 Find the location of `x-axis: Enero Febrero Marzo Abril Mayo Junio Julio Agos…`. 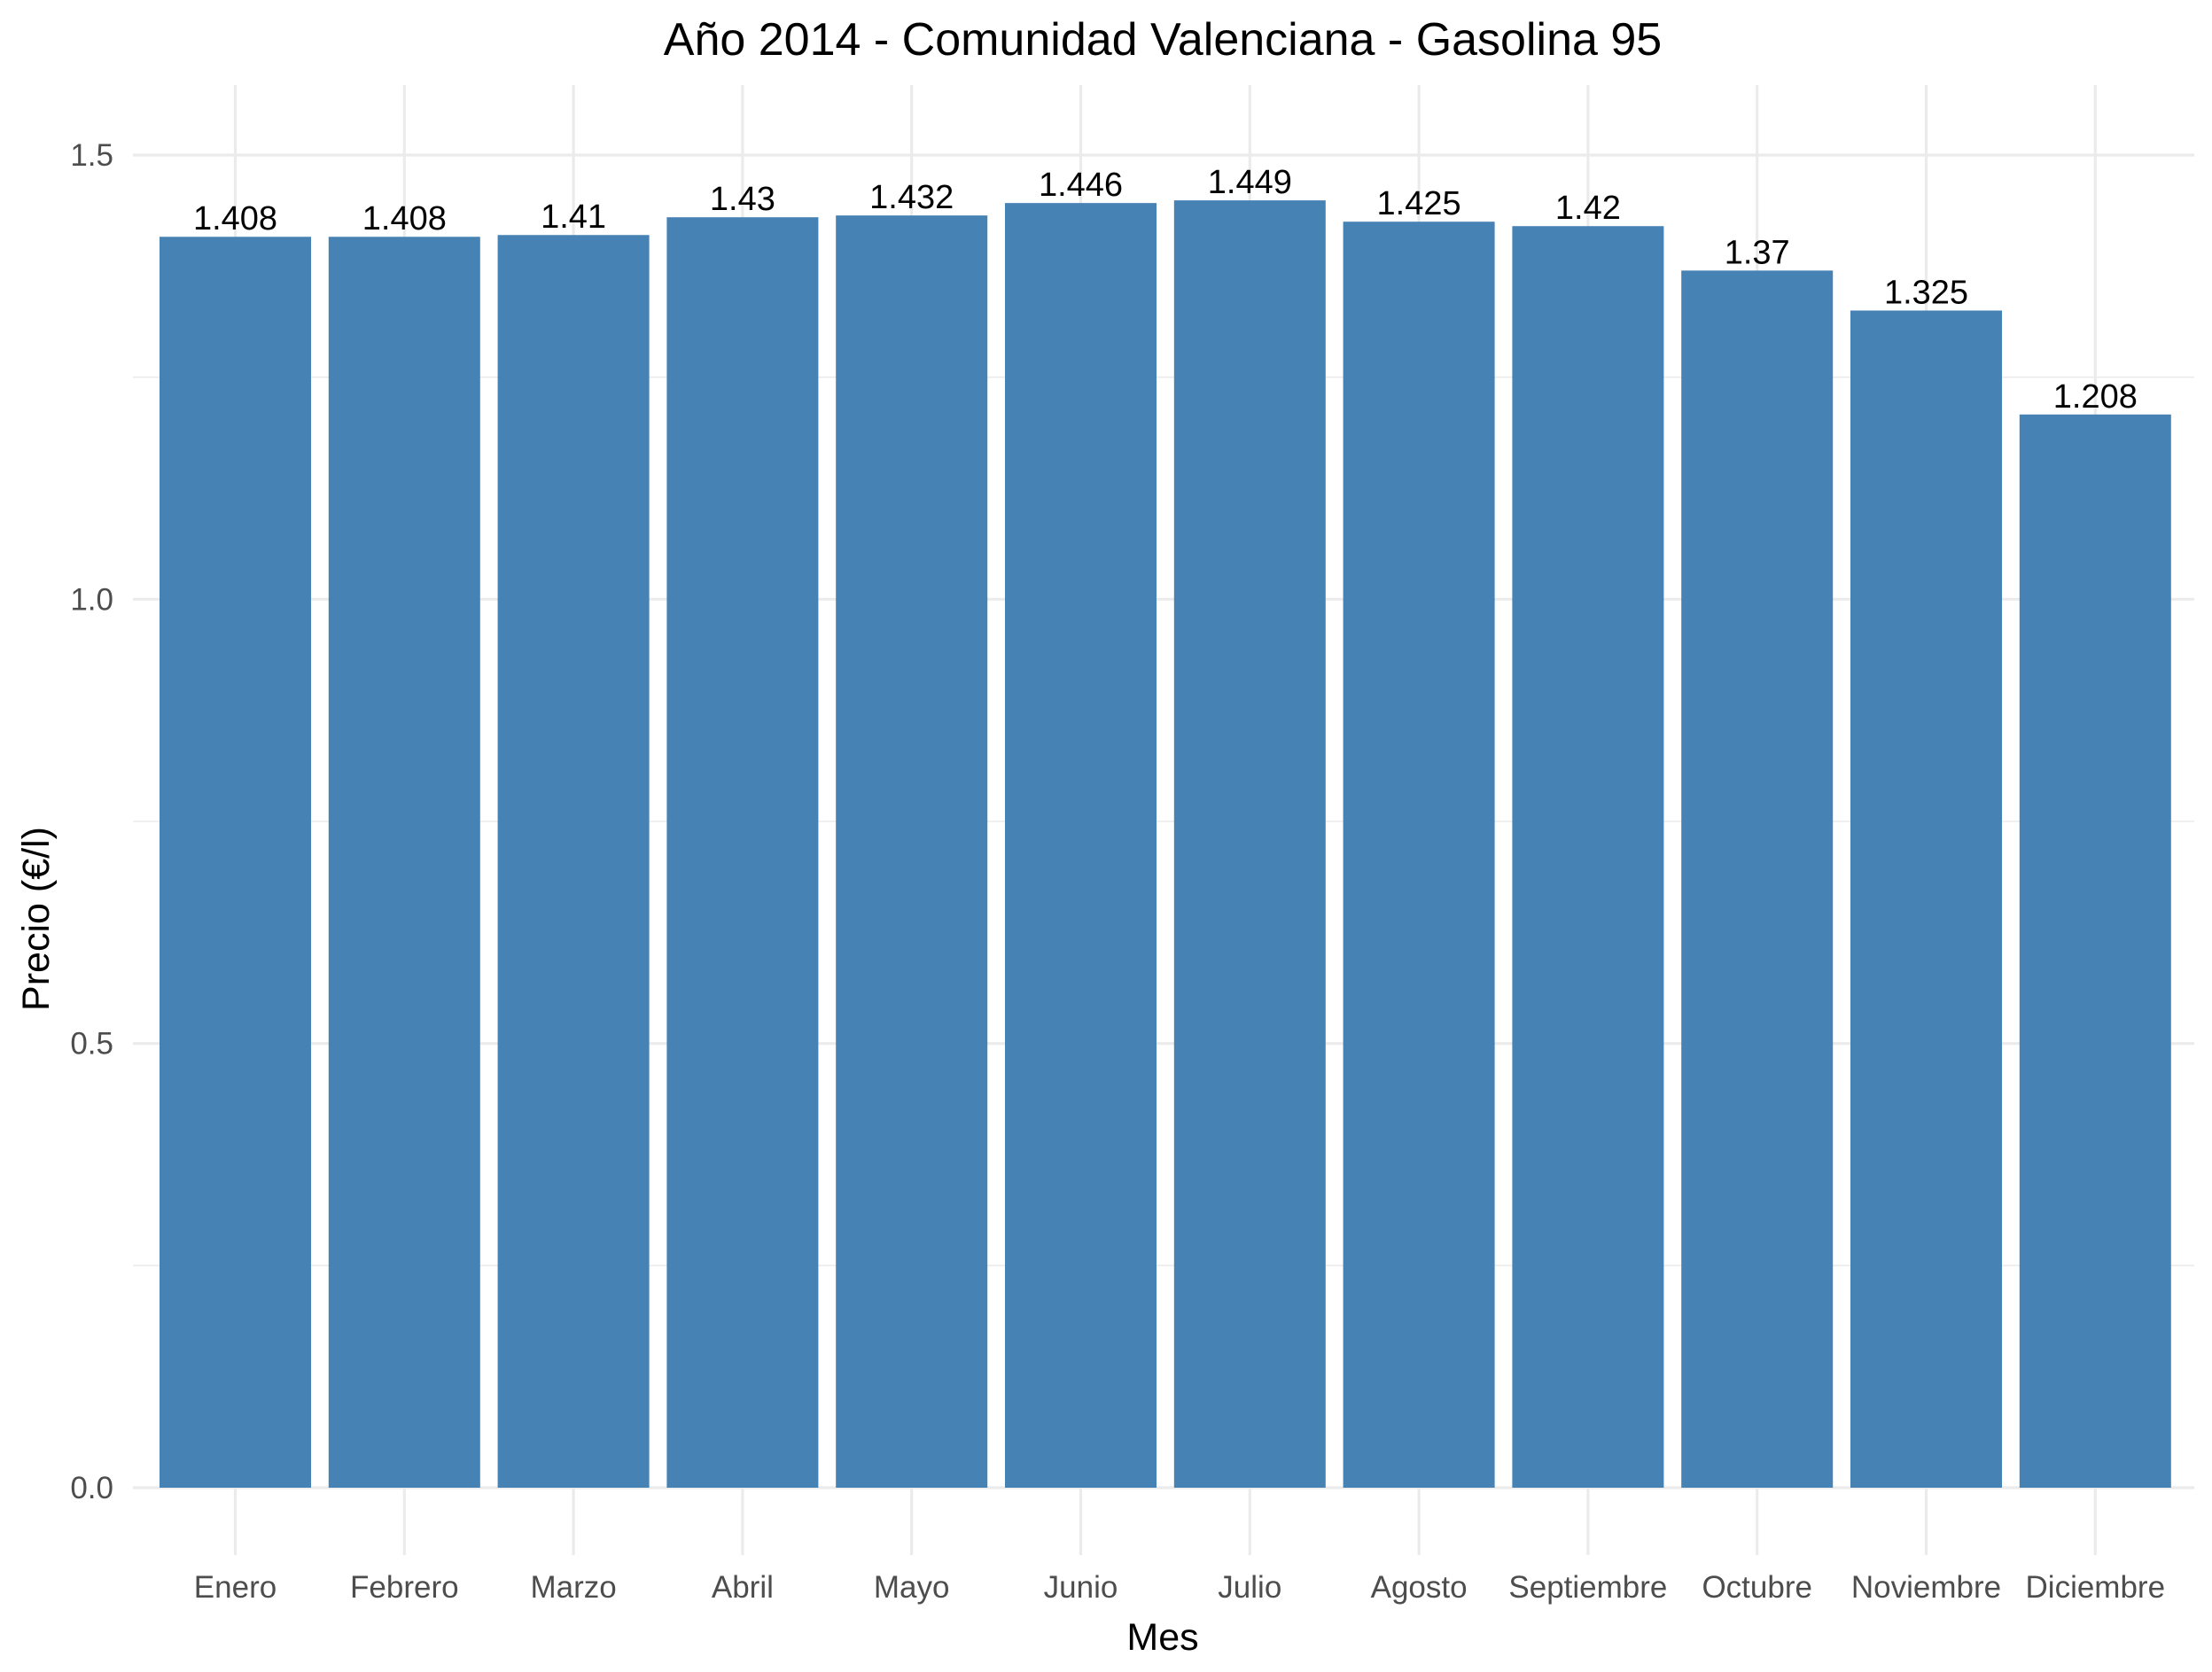

x-axis: Enero Febrero Marzo Abril Mayo Junio Julio Agos… is located at coordinates (1179, 1588).